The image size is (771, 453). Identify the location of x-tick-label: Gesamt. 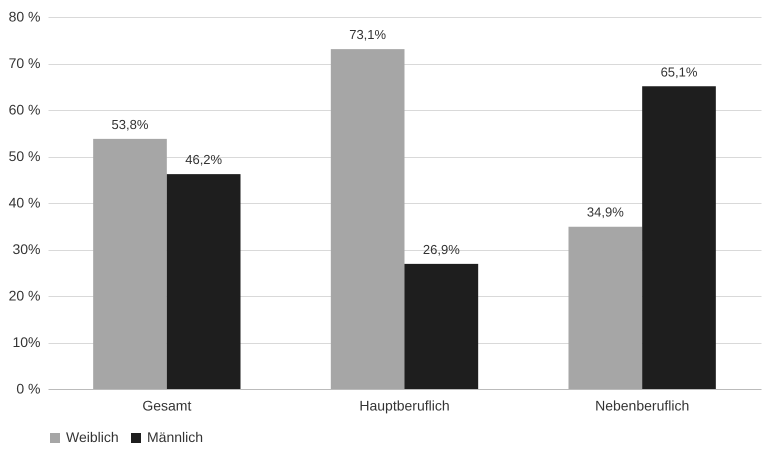
(167, 406).